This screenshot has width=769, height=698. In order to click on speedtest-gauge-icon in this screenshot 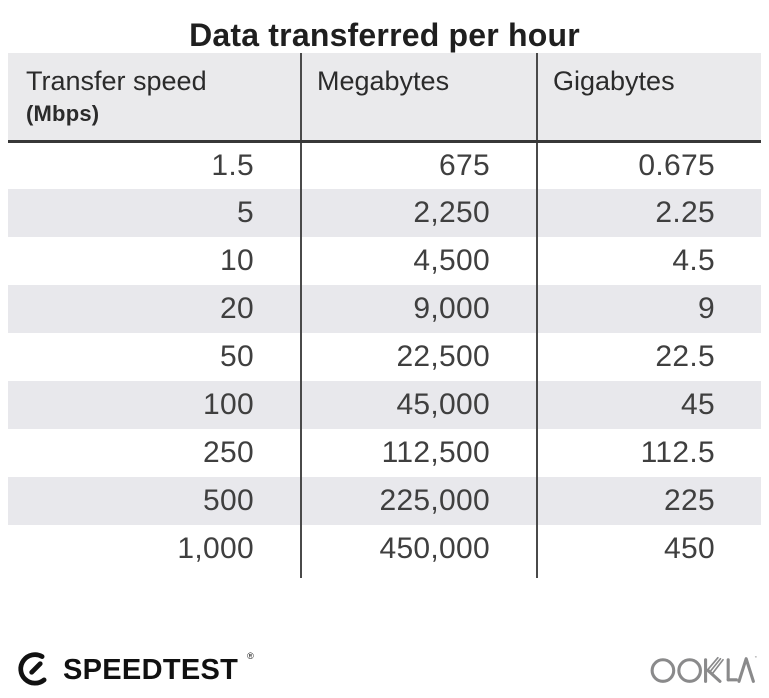, I will do `click(35, 670)`.